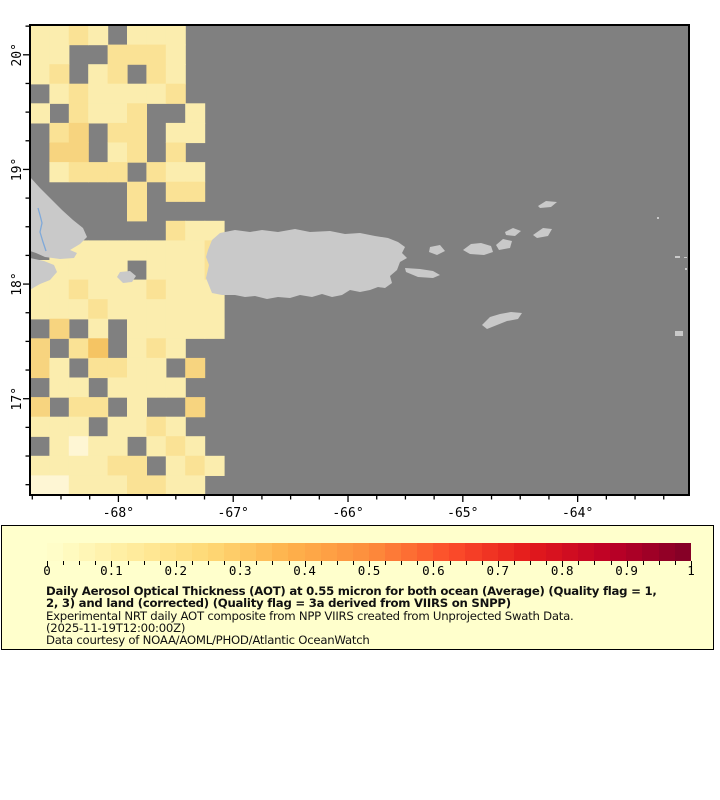  What do you see at coordinates (111, 570) in the screenshot?
I see `colorbar-tick-label: 0.1` at bounding box center [111, 570].